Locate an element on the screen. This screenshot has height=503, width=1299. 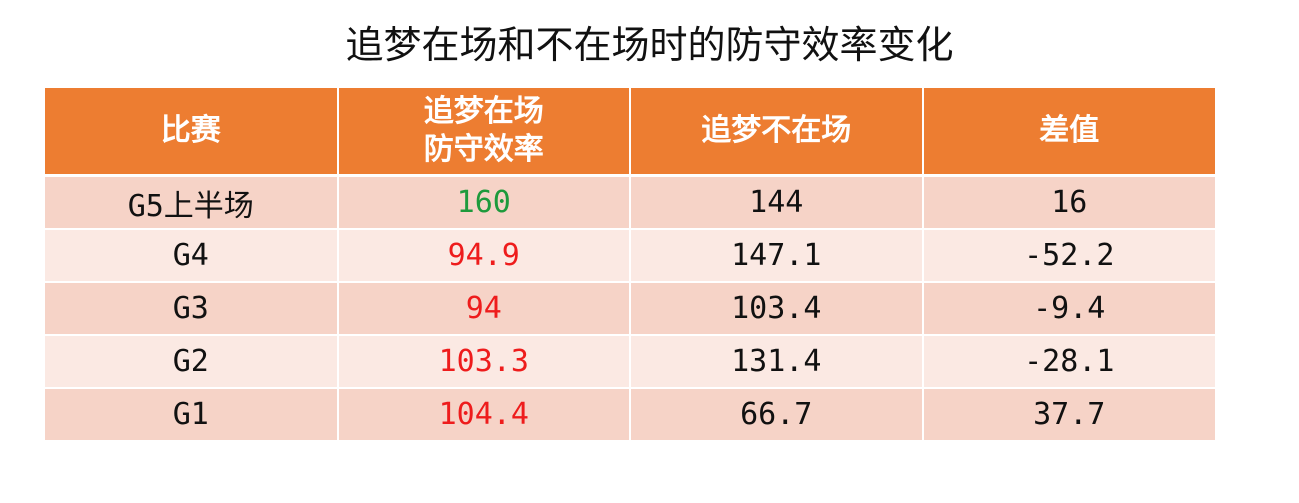
table-cell: G5上半场 is located at coordinates (192, 202).